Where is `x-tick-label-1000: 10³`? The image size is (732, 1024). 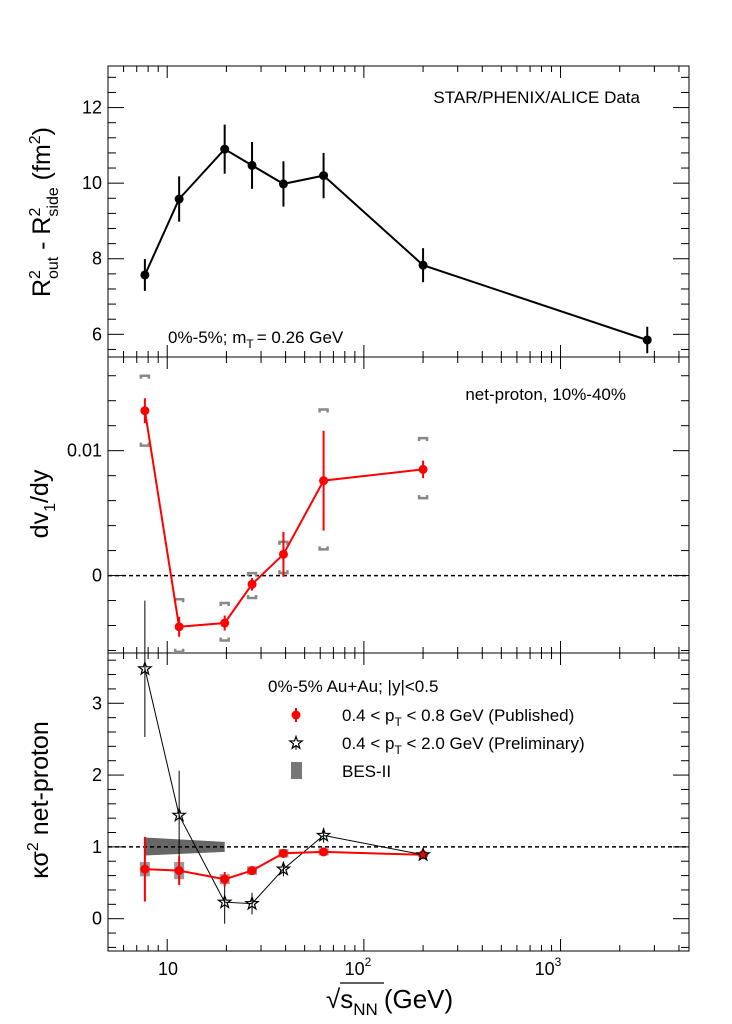
x-tick-label-1000: 10³ is located at coordinates (548, 967).